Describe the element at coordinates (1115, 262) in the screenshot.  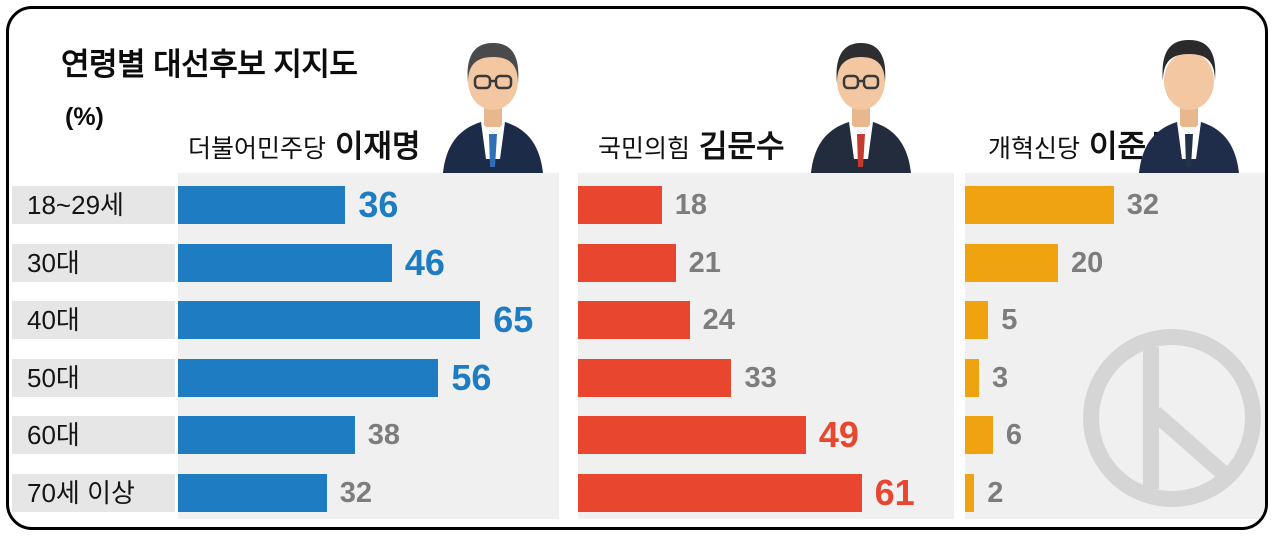
I see `bar-row: 20` at that location.